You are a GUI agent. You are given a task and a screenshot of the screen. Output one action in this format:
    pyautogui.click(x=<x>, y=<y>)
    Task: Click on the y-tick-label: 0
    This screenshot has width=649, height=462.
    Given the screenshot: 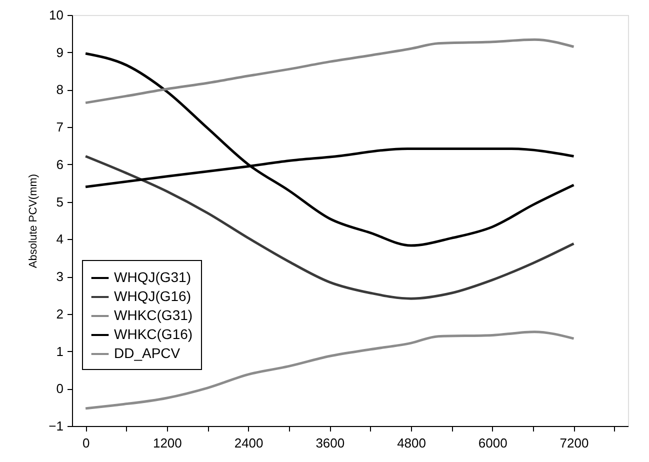 What is the action you would take?
    pyautogui.click(x=60, y=388)
    